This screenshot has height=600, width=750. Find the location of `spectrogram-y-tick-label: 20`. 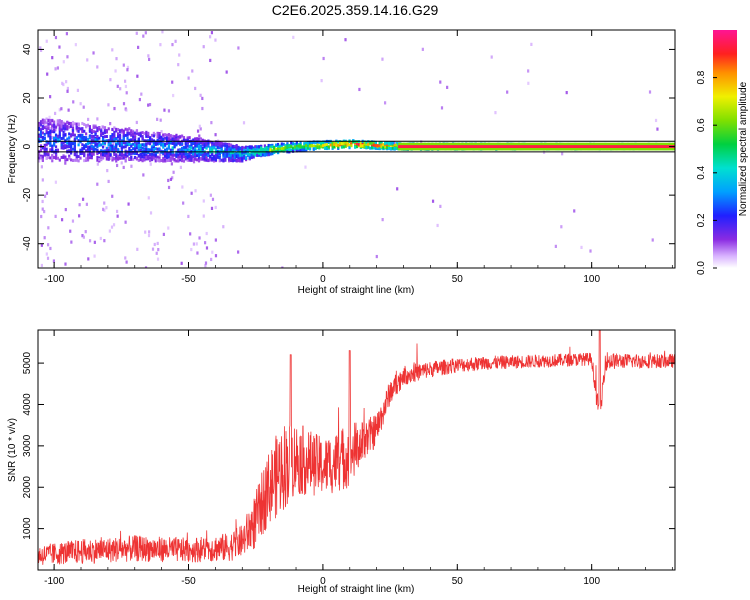

spectrogram-y-tick-label: 20 is located at coordinates (27, 98).